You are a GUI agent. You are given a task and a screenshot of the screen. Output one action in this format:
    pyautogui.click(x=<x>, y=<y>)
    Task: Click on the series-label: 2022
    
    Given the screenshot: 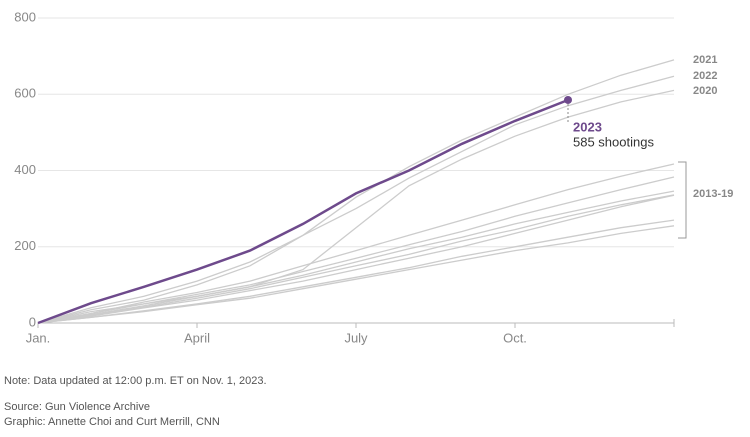 What is the action you would take?
    pyautogui.click(x=705, y=76)
    